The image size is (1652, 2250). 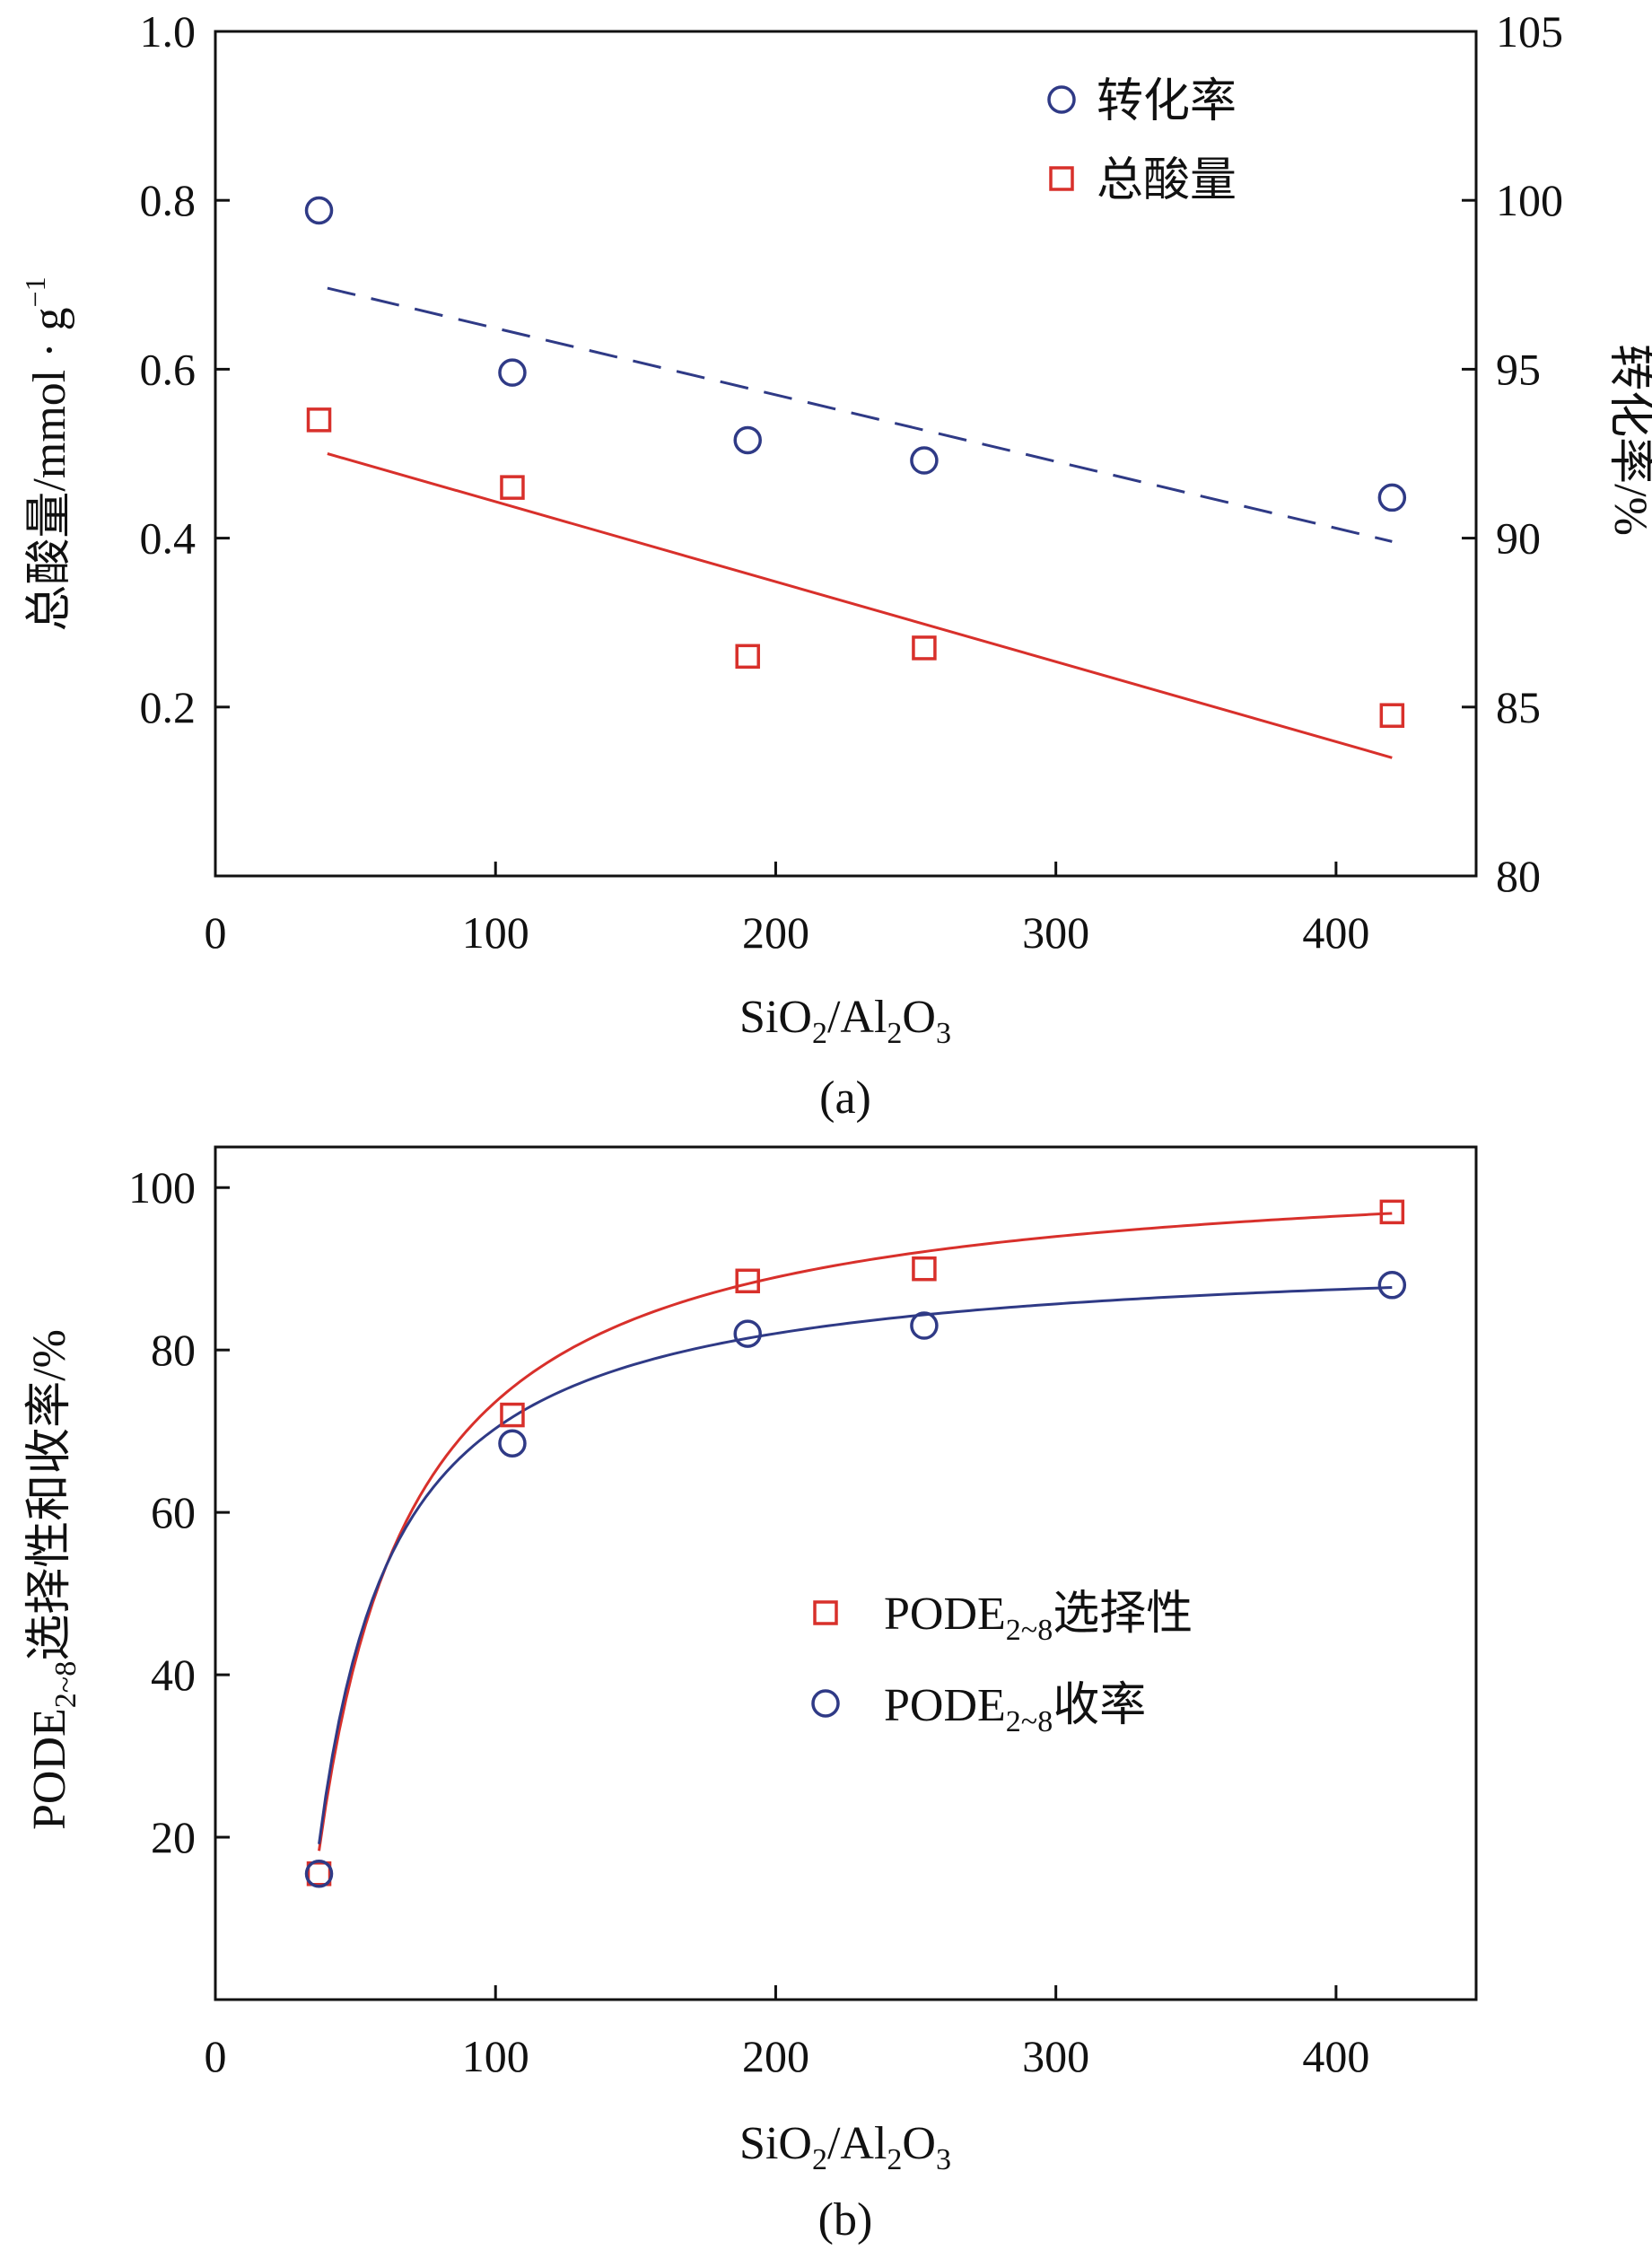 What do you see at coordinates (173, 1837) in the screenshot?
I see `y-tick-label-b: 20` at bounding box center [173, 1837].